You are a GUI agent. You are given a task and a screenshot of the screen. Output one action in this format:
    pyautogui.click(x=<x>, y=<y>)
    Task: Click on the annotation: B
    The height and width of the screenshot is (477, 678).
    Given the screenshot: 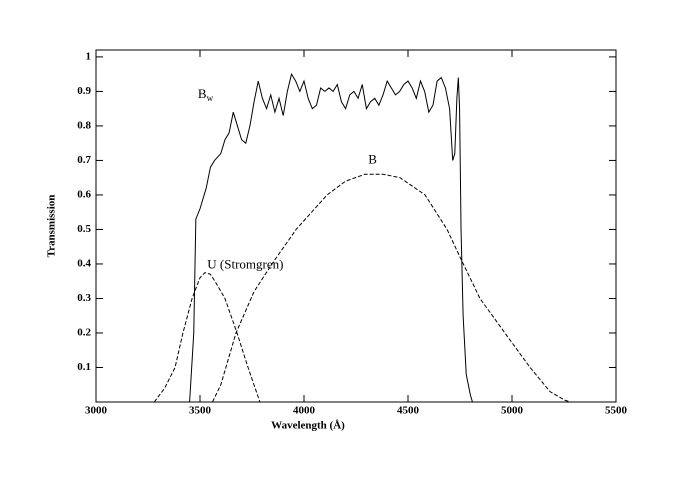 What is the action you would take?
    pyautogui.click(x=372, y=158)
    